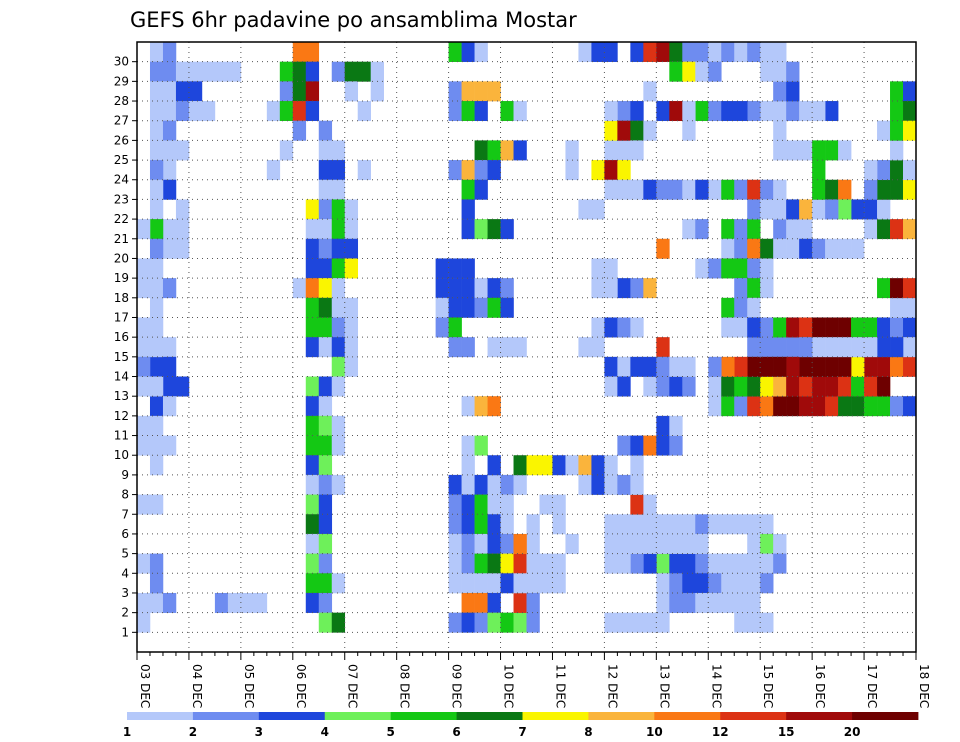 Image resolution: width=960 pixels, height=742 pixels. Describe the element at coordinates (457, 686) in the screenshot. I see `x-tick-label: 09 DEC` at that location.